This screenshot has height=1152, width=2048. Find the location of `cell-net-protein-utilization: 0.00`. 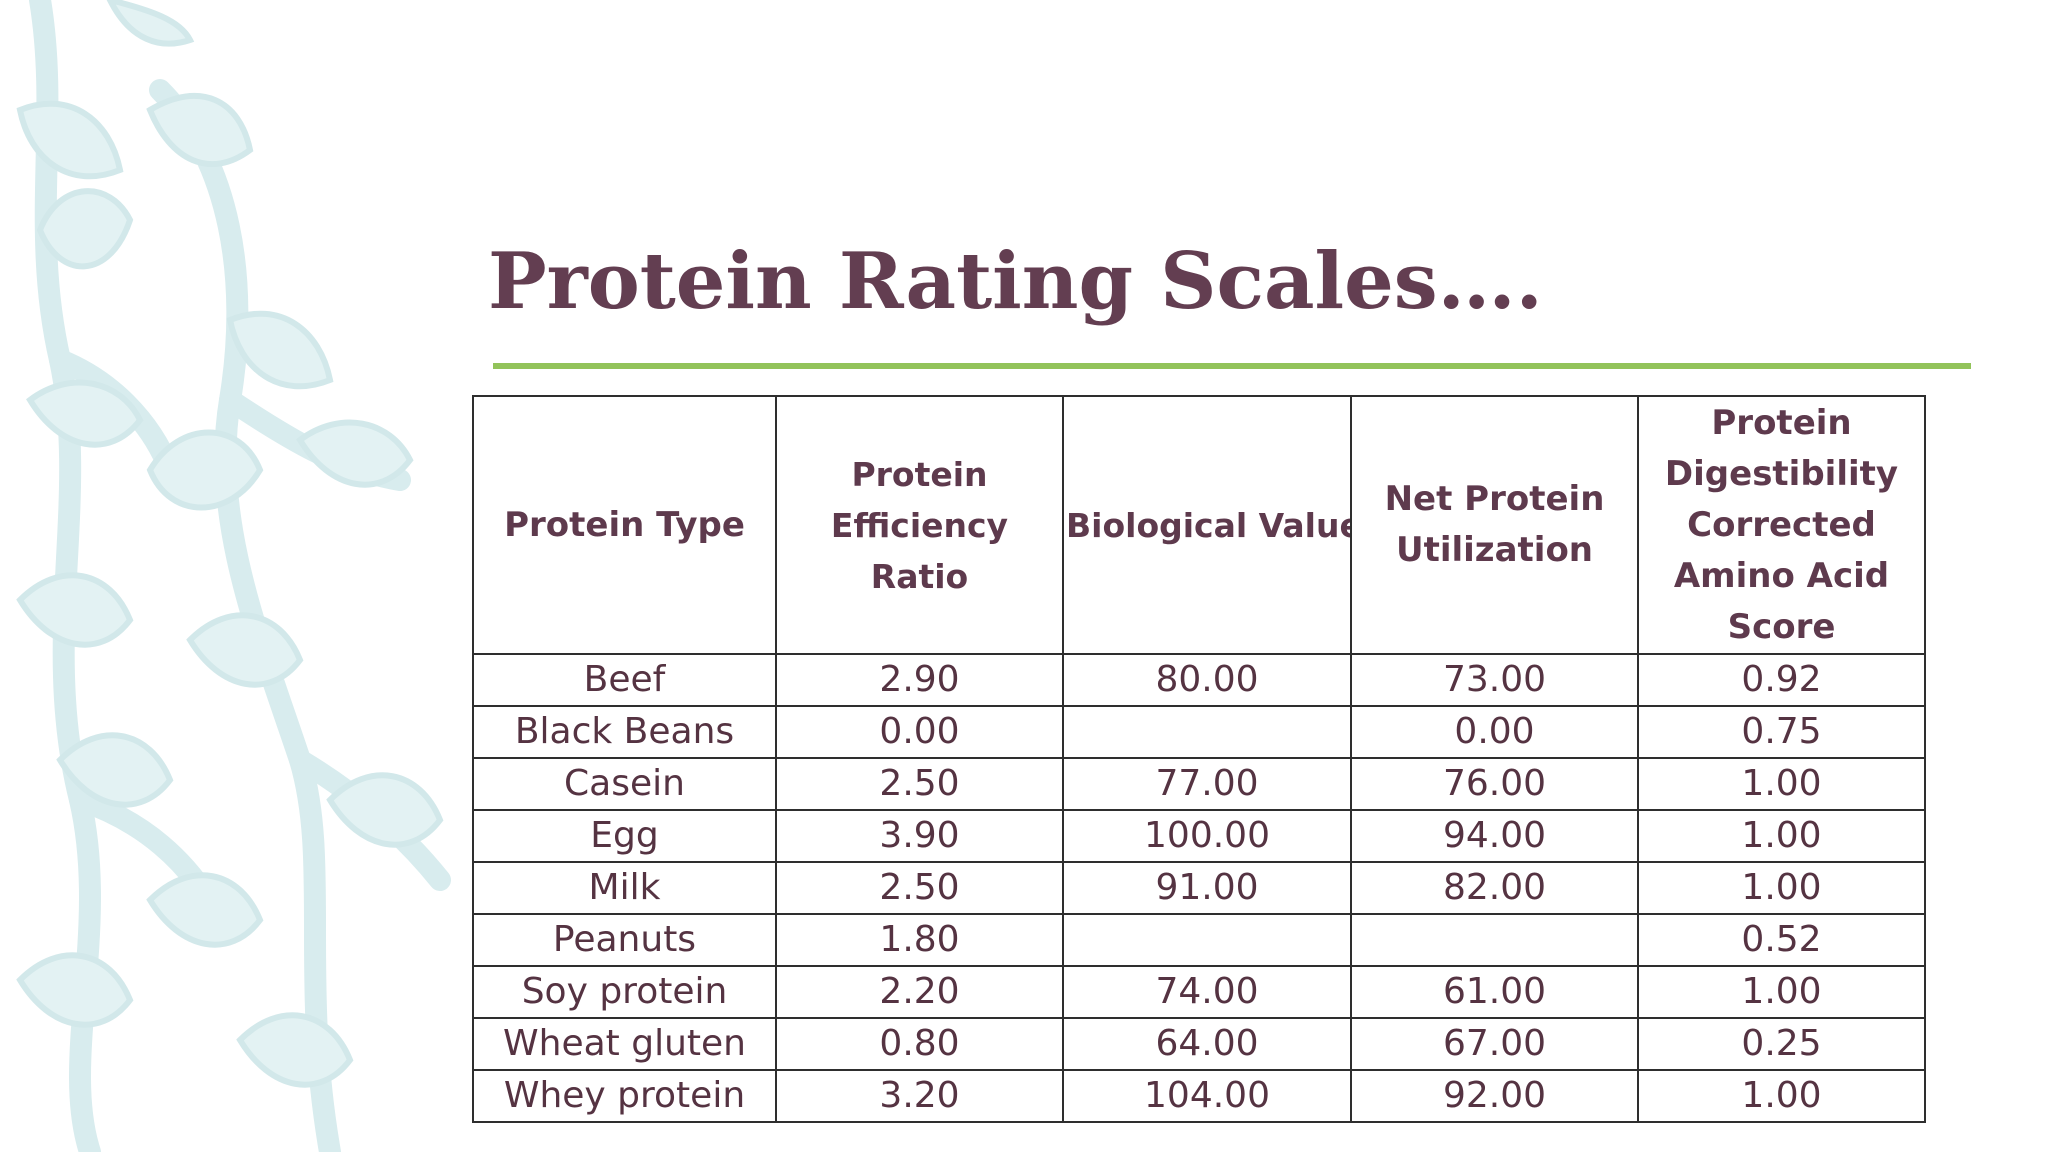

cell-net-protein-utilization: 0.00 is located at coordinates (1494, 732).